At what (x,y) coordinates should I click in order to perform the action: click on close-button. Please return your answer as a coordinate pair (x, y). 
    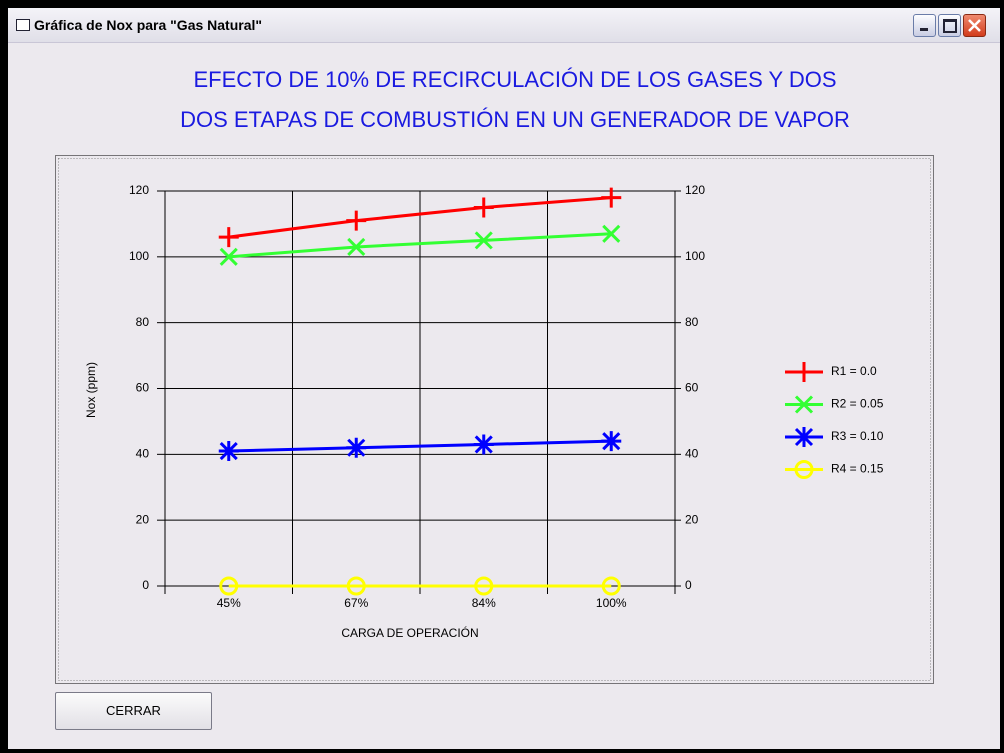
    Looking at the image, I should click on (974, 25).